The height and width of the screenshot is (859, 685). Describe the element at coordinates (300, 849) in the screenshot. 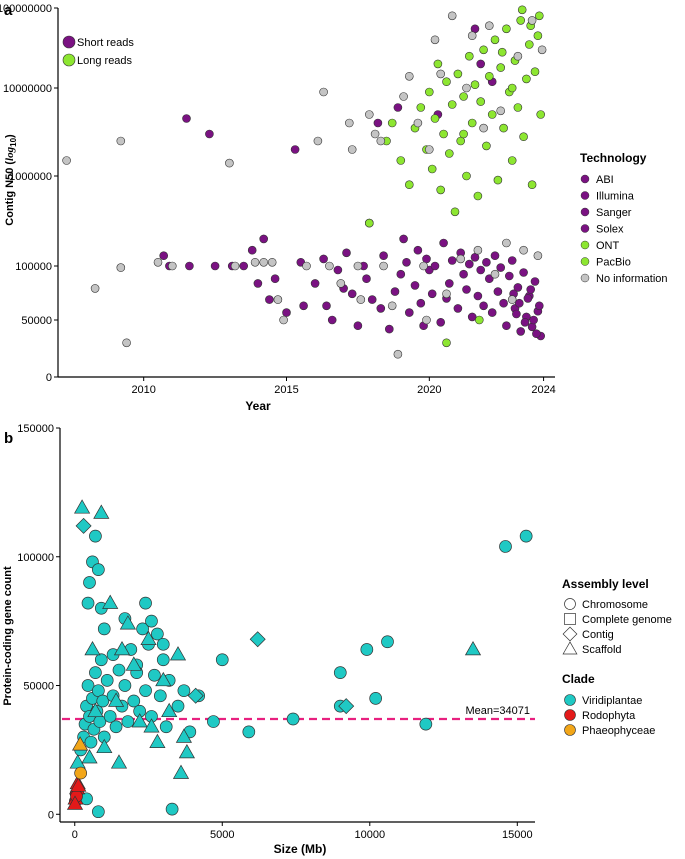

I see `panel-b-x-axis-label: Size (Mb)` at that location.